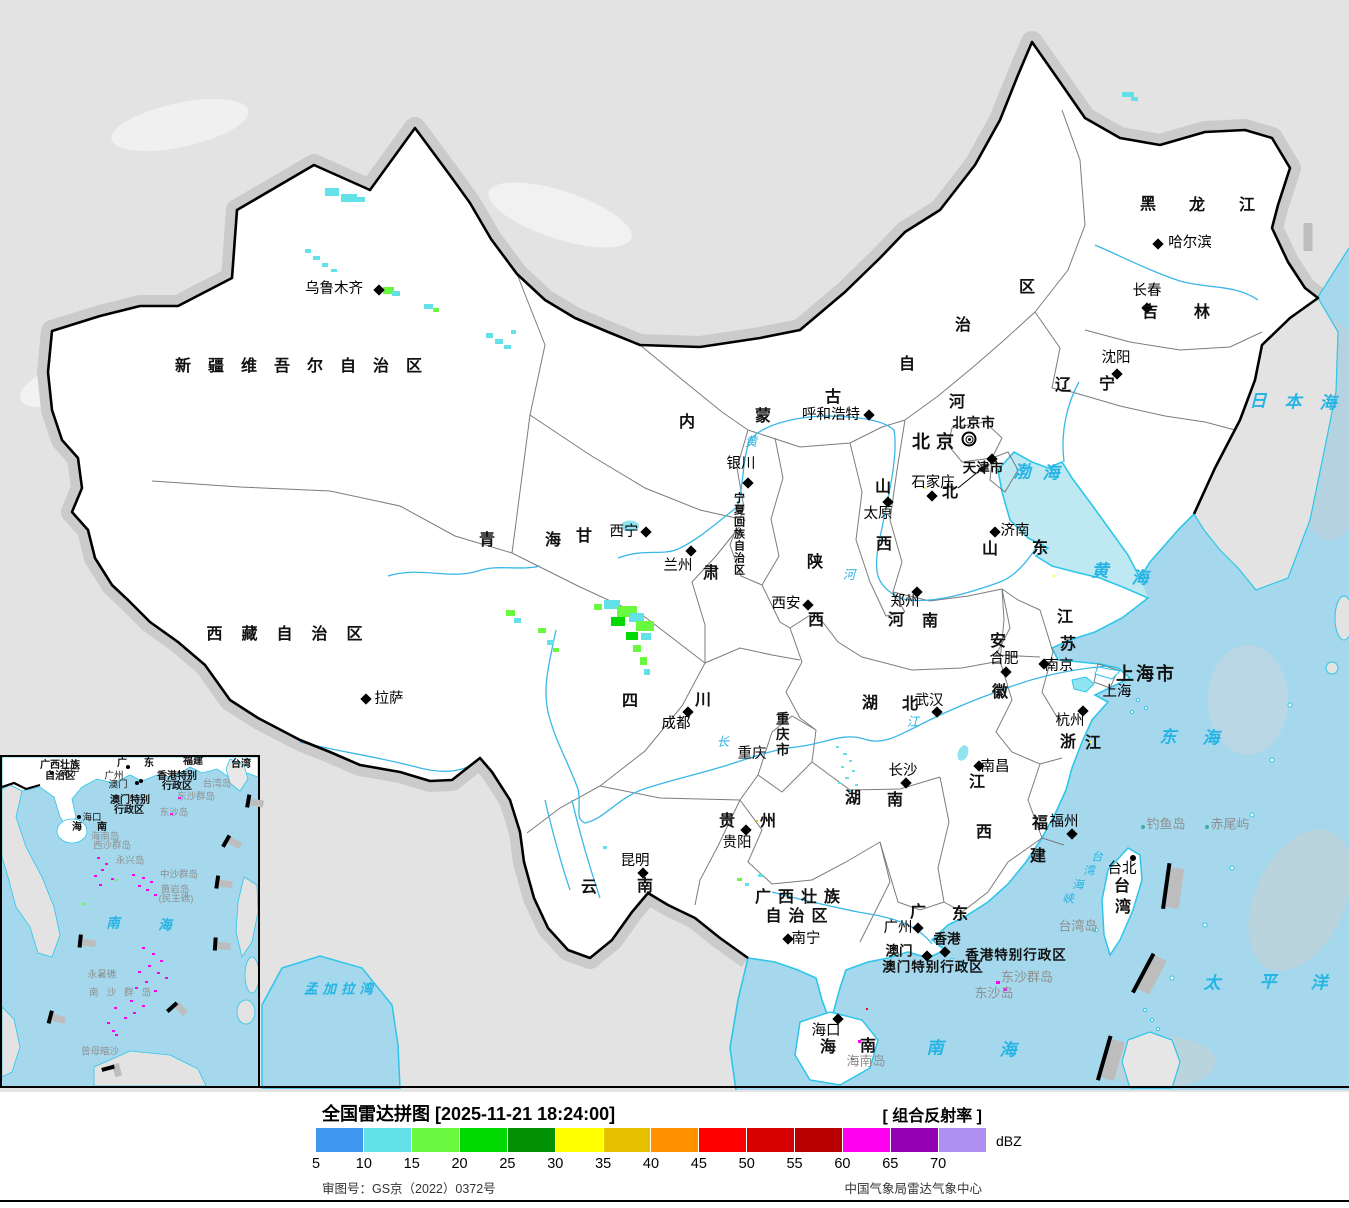 The width and height of the screenshot is (1349, 1208). Describe the element at coordinates (963, 753) in the screenshot. I see `poyang-lake` at that location.